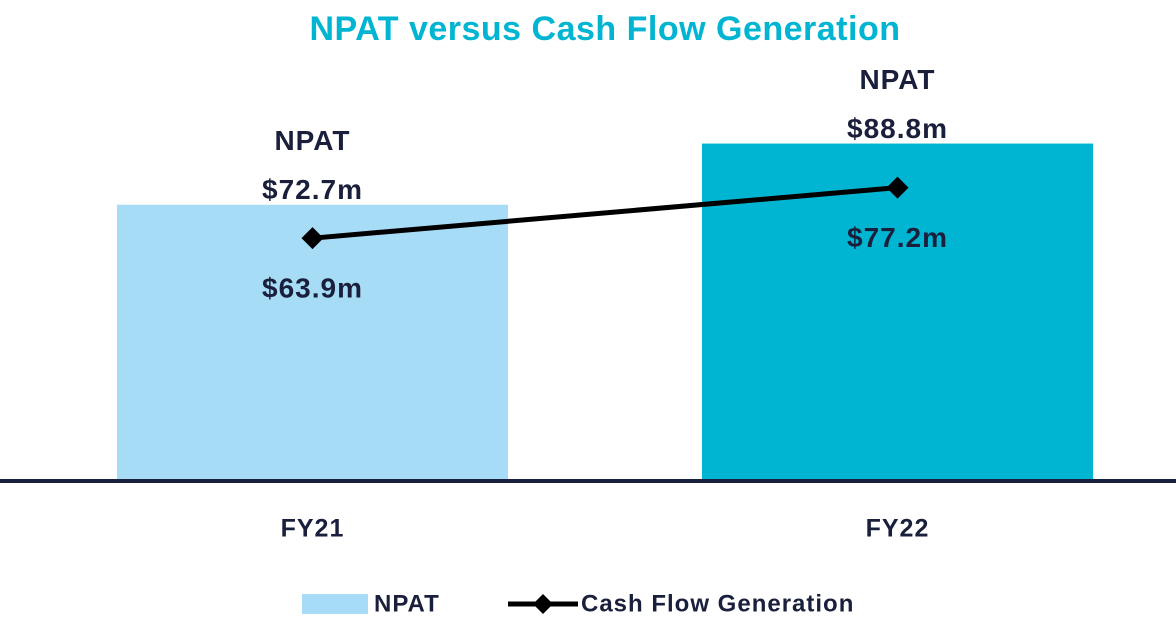 The image size is (1176, 617). What do you see at coordinates (312, 288) in the screenshot?
I see `data-label: $63.9m` at bounding box center [312, 288].